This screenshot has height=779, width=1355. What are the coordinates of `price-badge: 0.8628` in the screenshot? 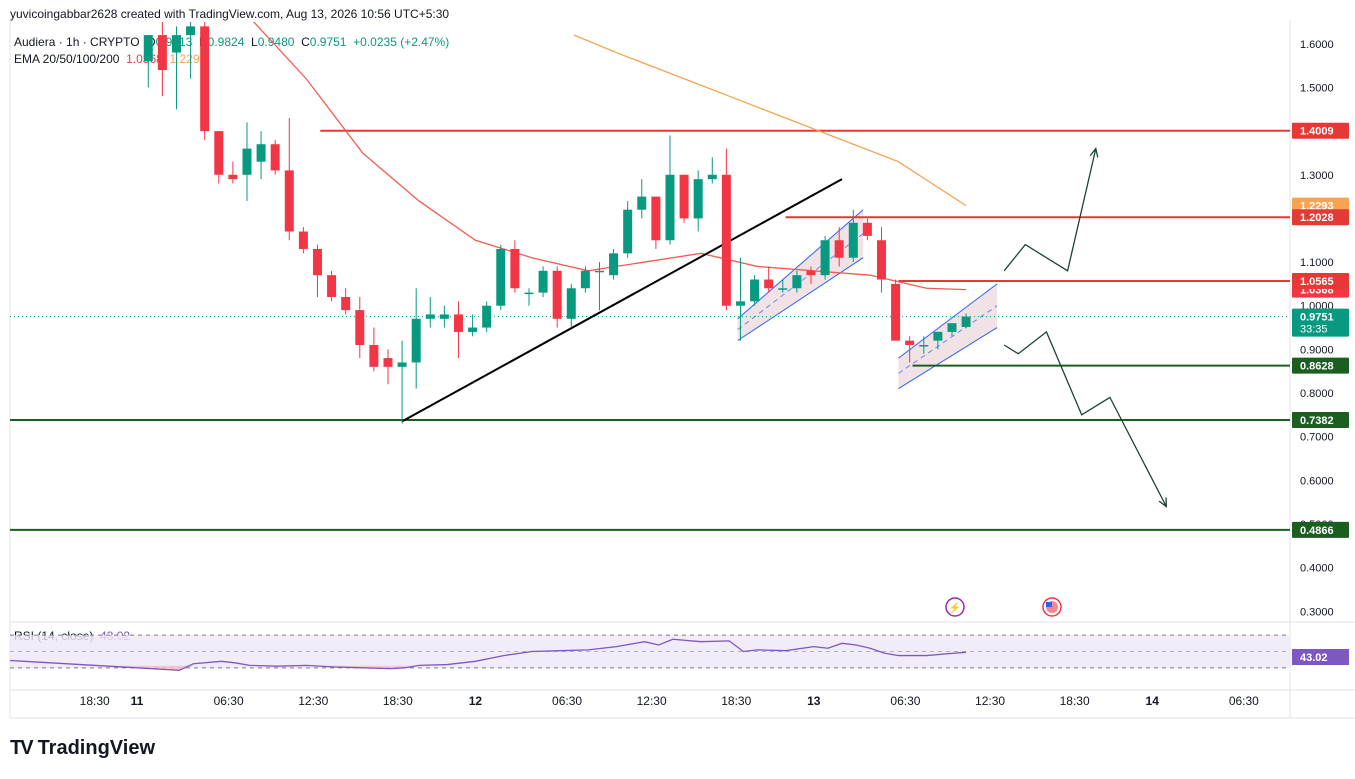 It's located at (1320, 365).